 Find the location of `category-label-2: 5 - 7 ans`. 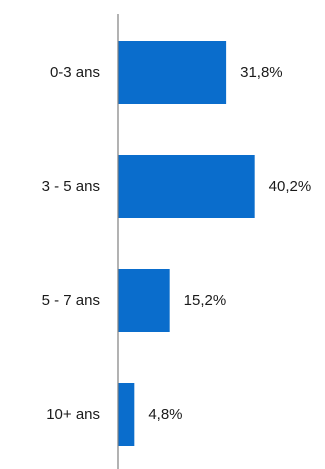

category-label-2: 5 - 7 ans is located at coordinates (71, 300).